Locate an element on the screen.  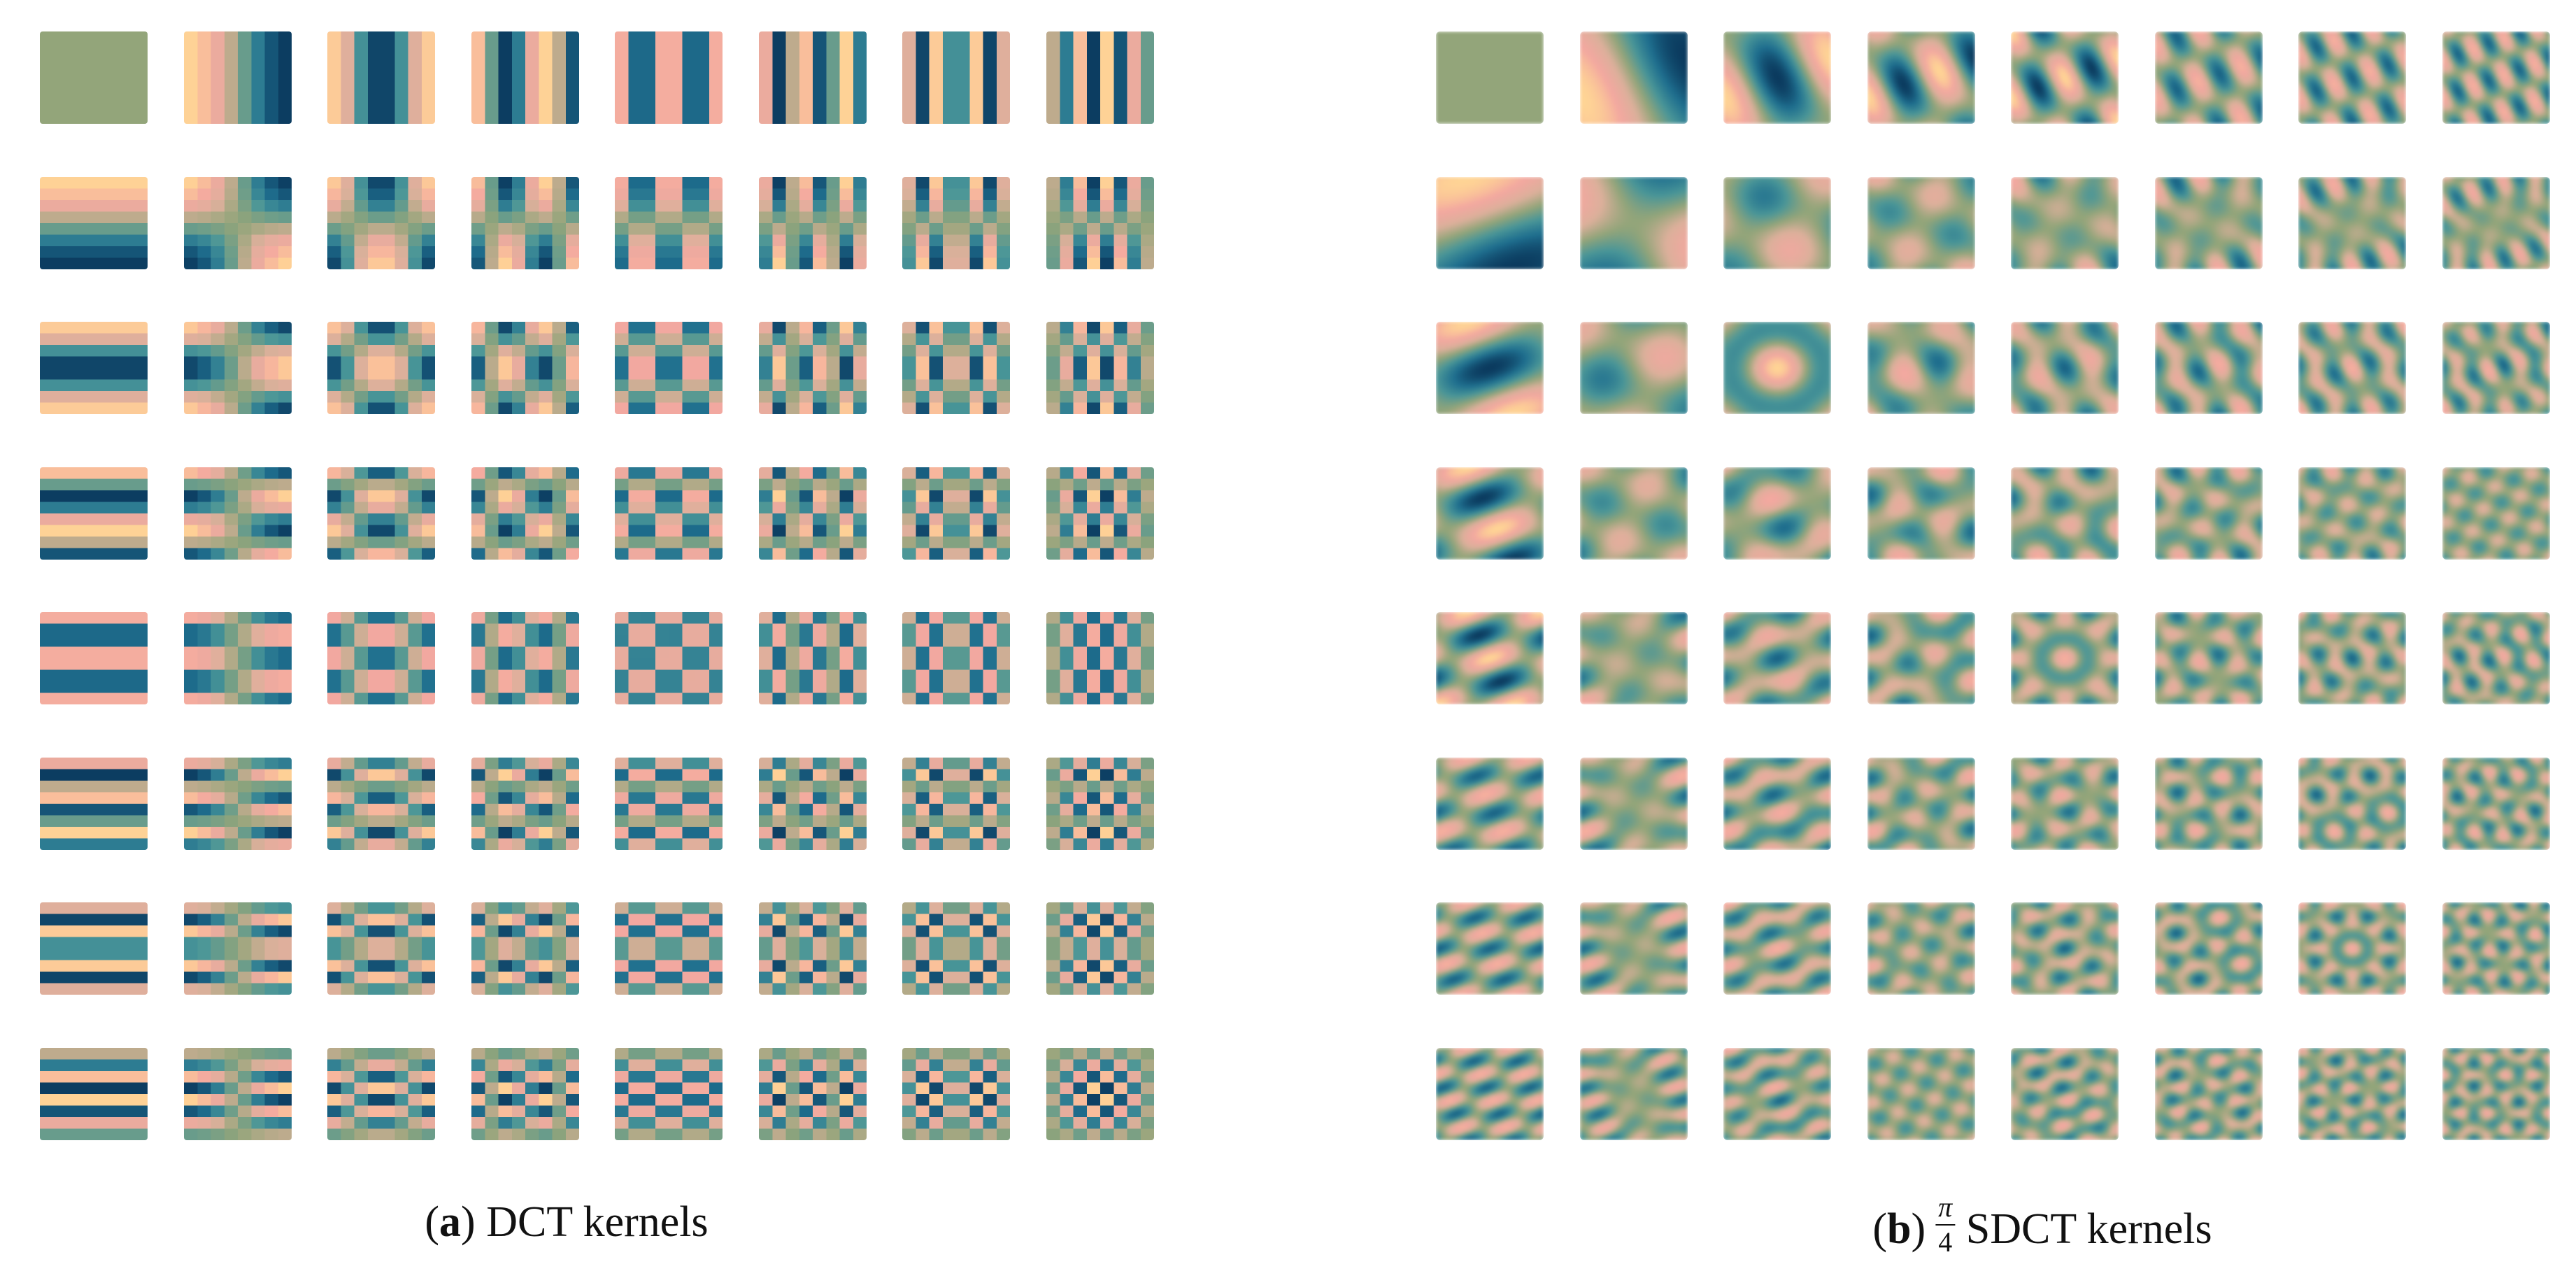
kernel-b-r2-c0 is located at coordinates (1490, 368).